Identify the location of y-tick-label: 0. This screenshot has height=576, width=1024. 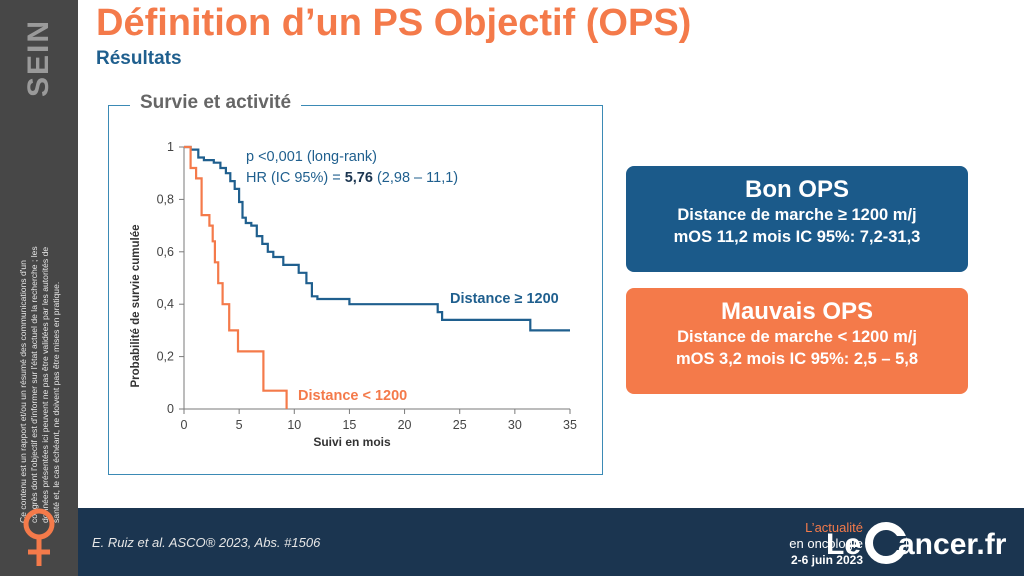
(170, 409).